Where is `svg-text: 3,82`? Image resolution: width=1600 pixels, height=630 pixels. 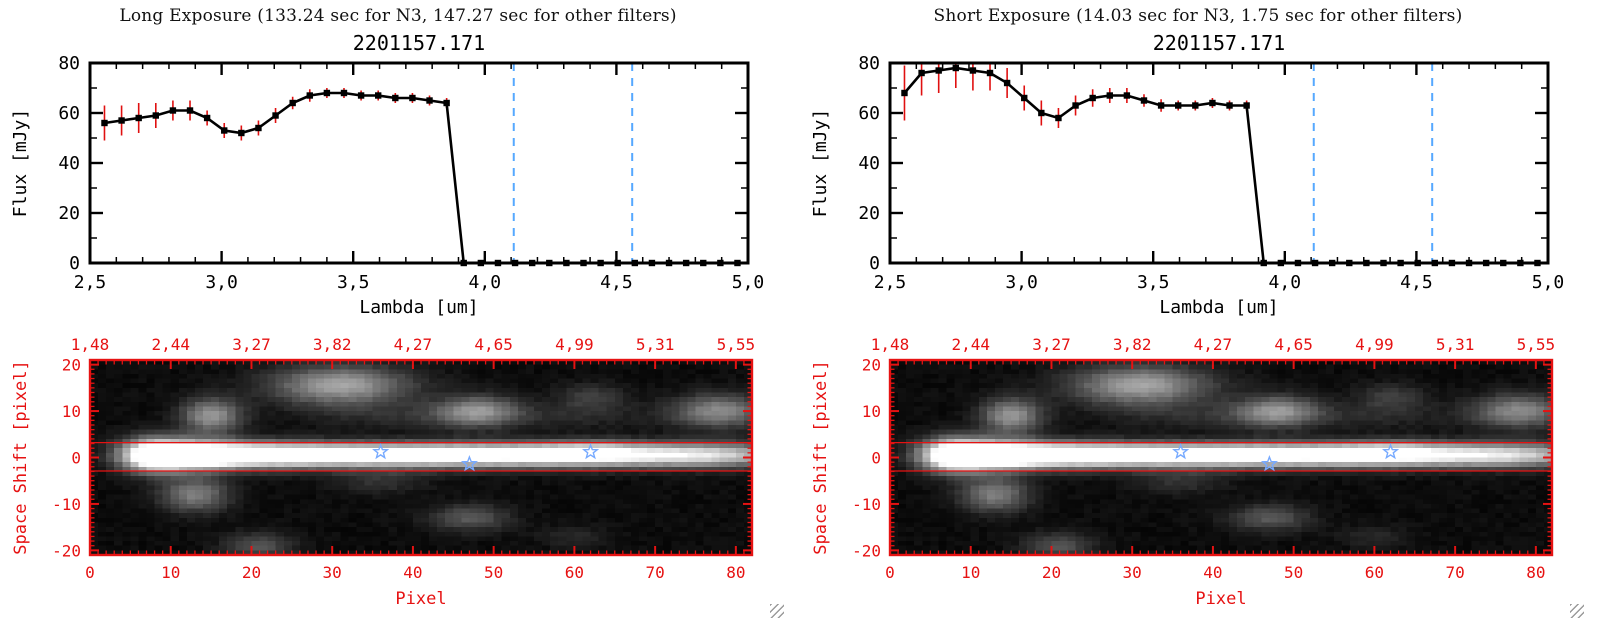
svg-text: 3,82 is located at coordinates (1132, 344).